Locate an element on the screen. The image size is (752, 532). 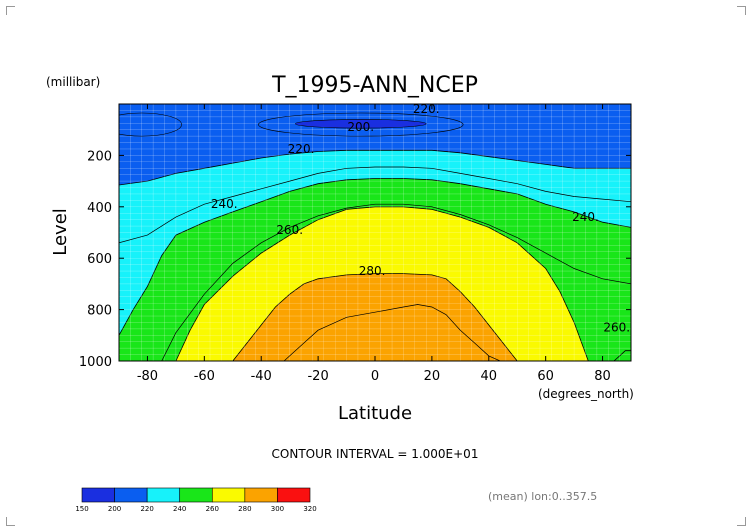
x-tick-label: -80 is located at coordinates (147, 376).